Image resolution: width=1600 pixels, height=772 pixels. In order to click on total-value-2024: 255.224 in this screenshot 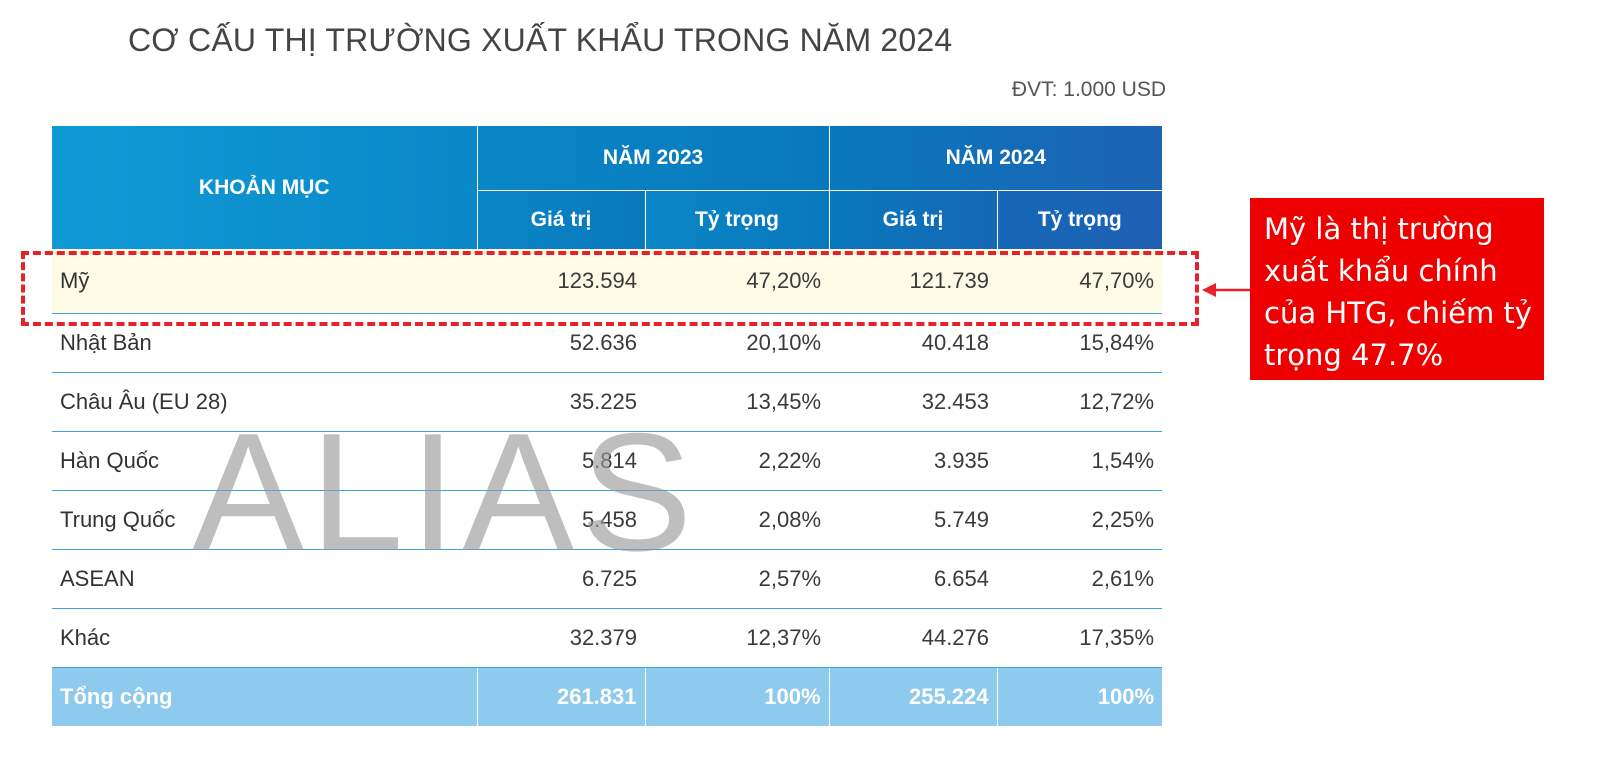, I will do `click(913, 696)`.